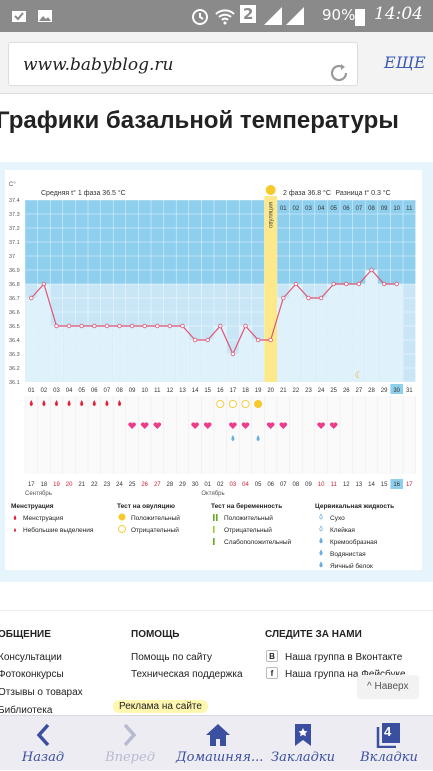  I want to click on back-to-top-label: Наверх, so click(391, 686).